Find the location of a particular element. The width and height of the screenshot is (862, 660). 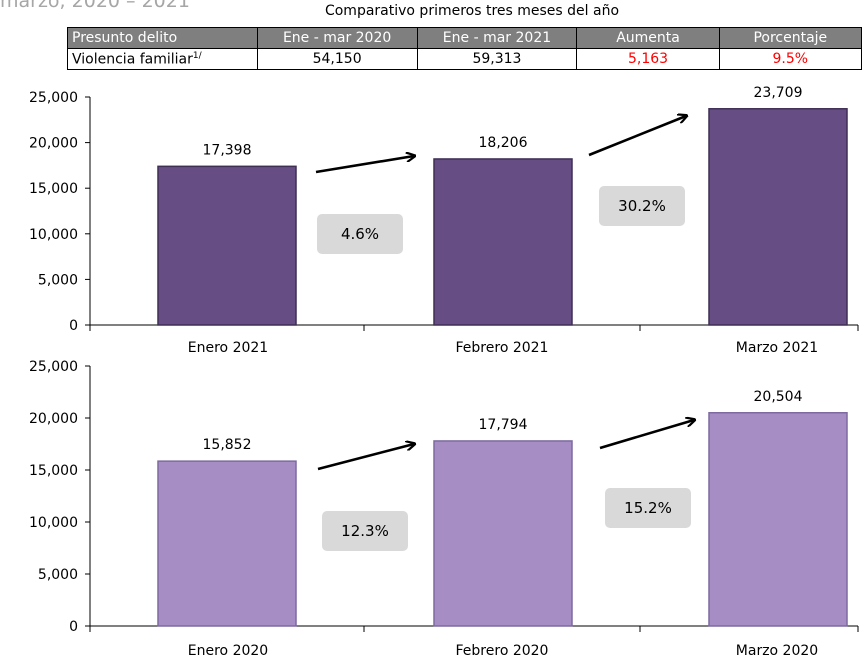

category-label: Enero 2020 is located at coordinates (228, 651).